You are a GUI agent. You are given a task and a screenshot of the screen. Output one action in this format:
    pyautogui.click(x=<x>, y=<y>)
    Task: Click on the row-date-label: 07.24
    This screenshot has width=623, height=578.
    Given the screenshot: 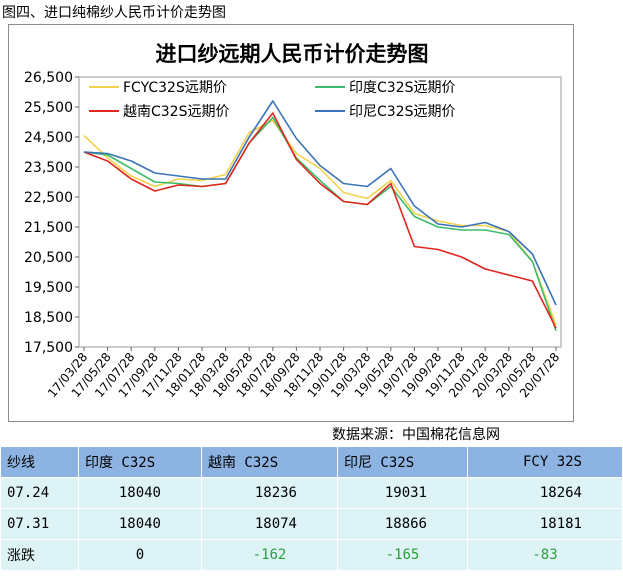 What is the action you would take?
    pyautogui.click(x=39, y=493)
    